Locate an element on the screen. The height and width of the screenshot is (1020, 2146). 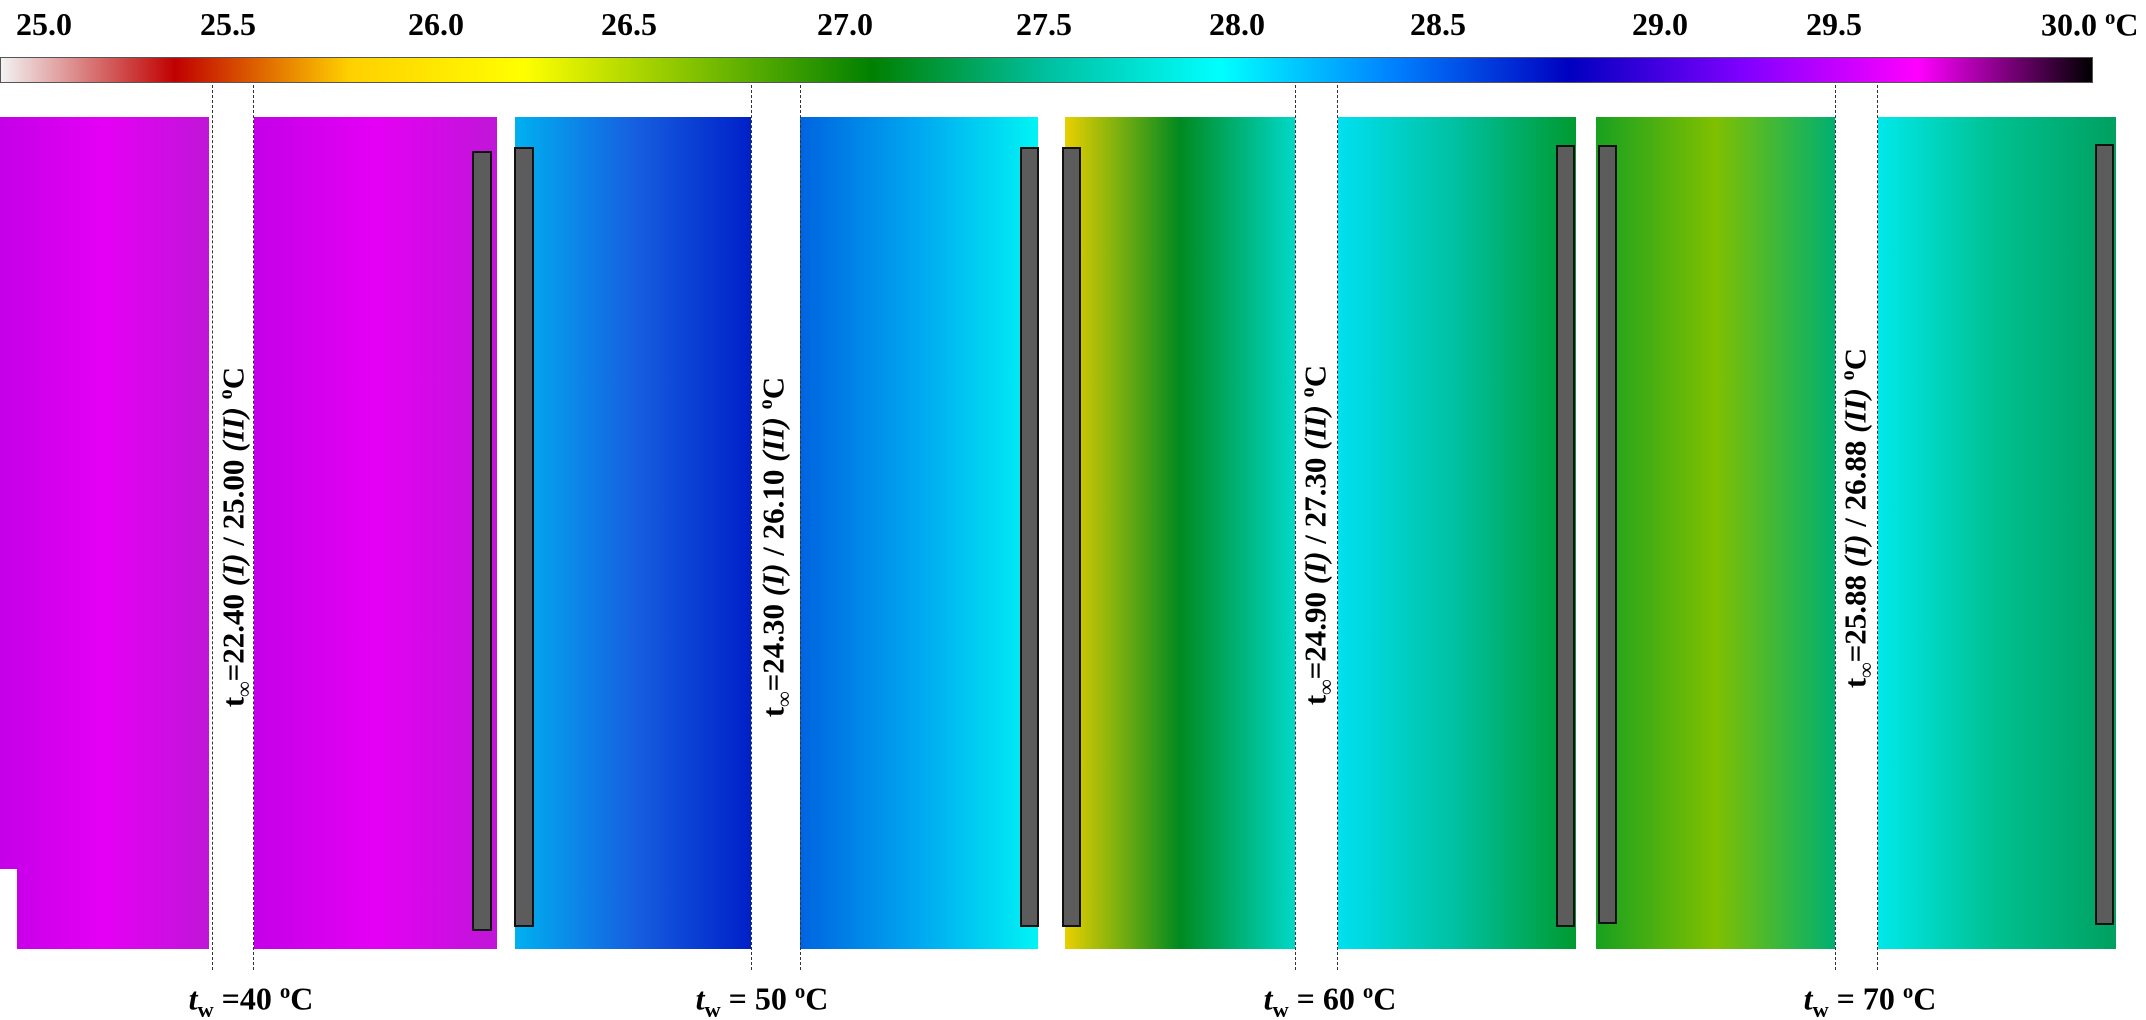
colorbar-tick-label: 28.5 is located at coordinates (1438, 24).